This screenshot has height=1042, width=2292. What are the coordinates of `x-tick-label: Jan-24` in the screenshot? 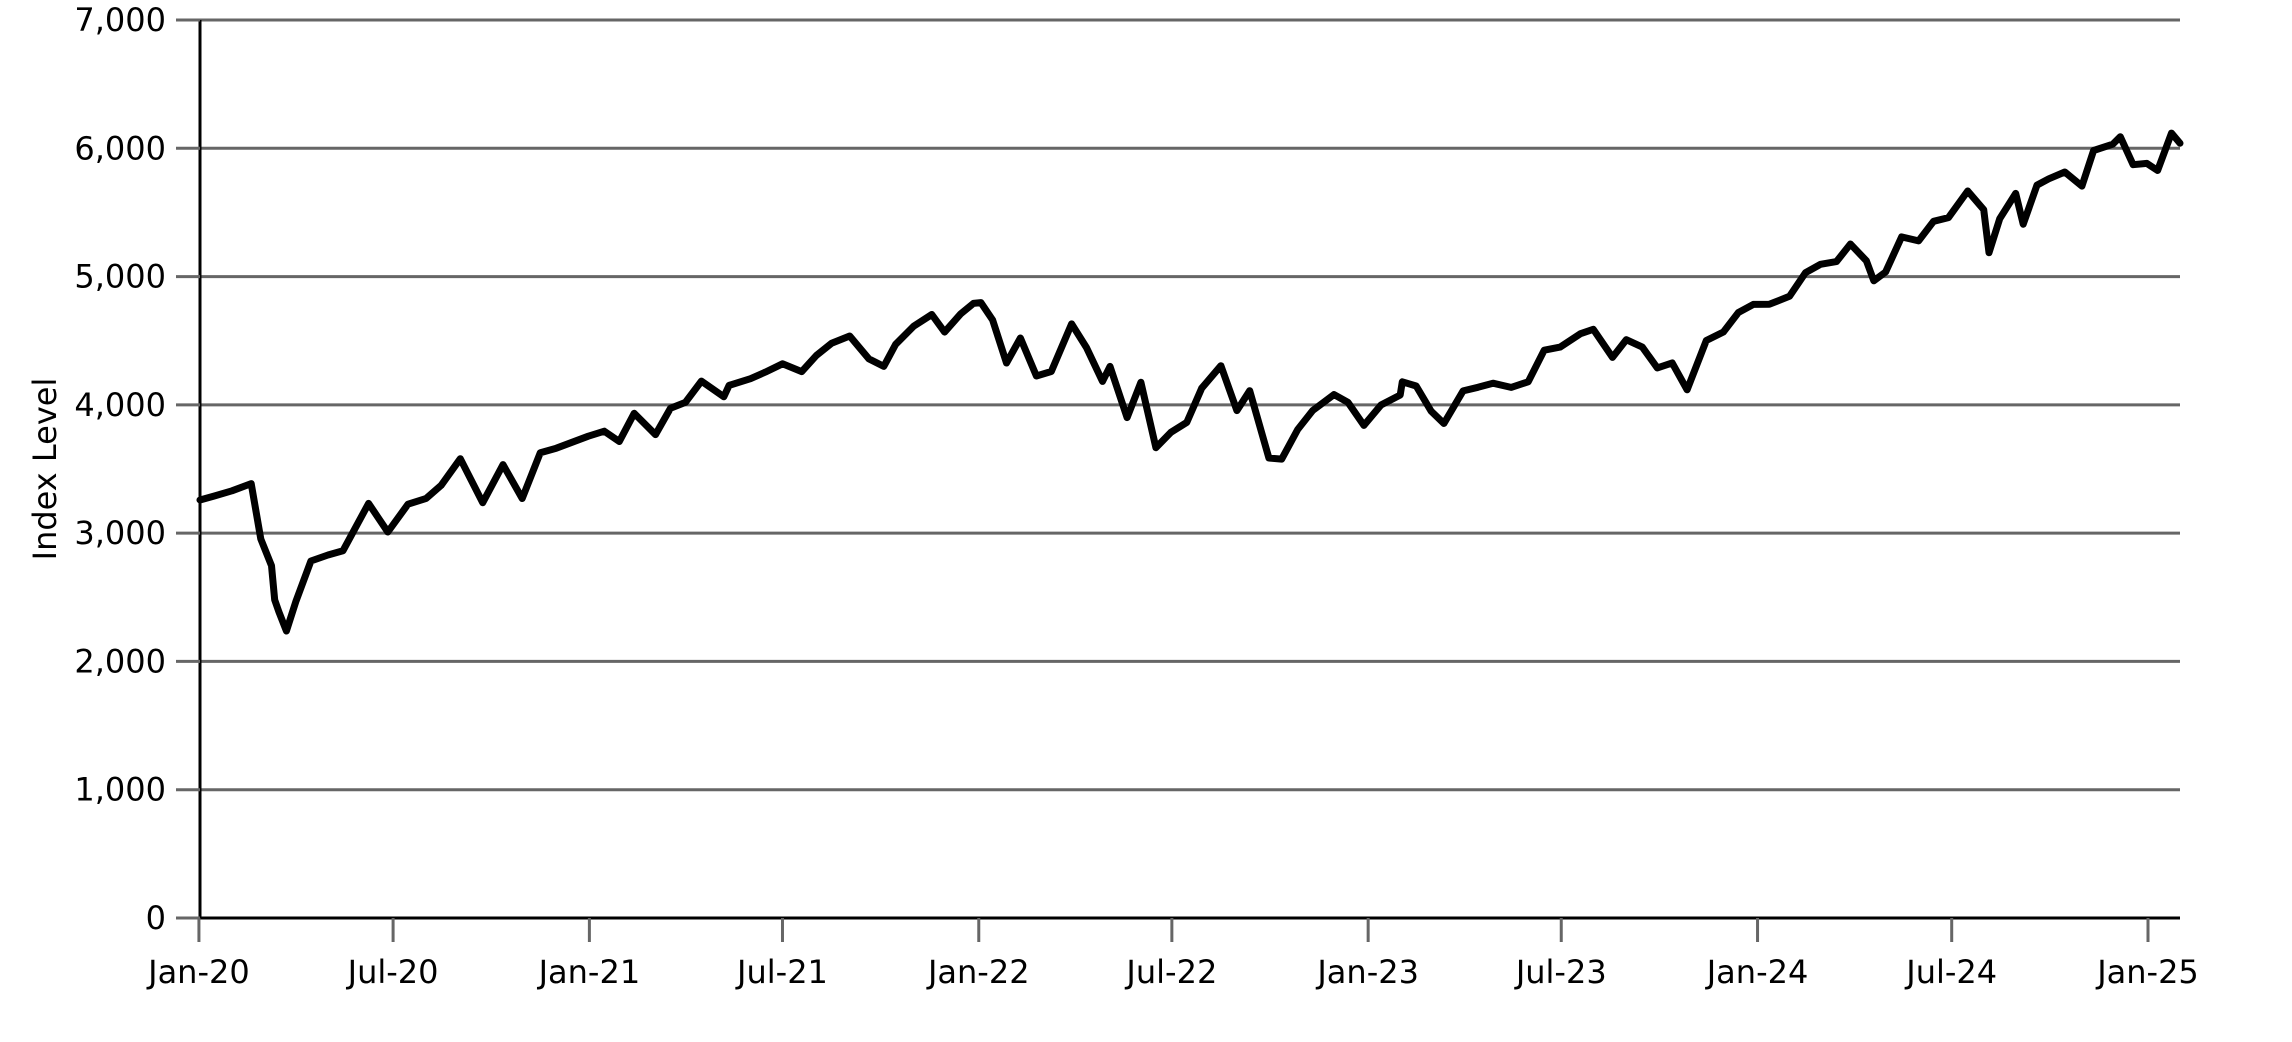 It's located at (1757, 972).